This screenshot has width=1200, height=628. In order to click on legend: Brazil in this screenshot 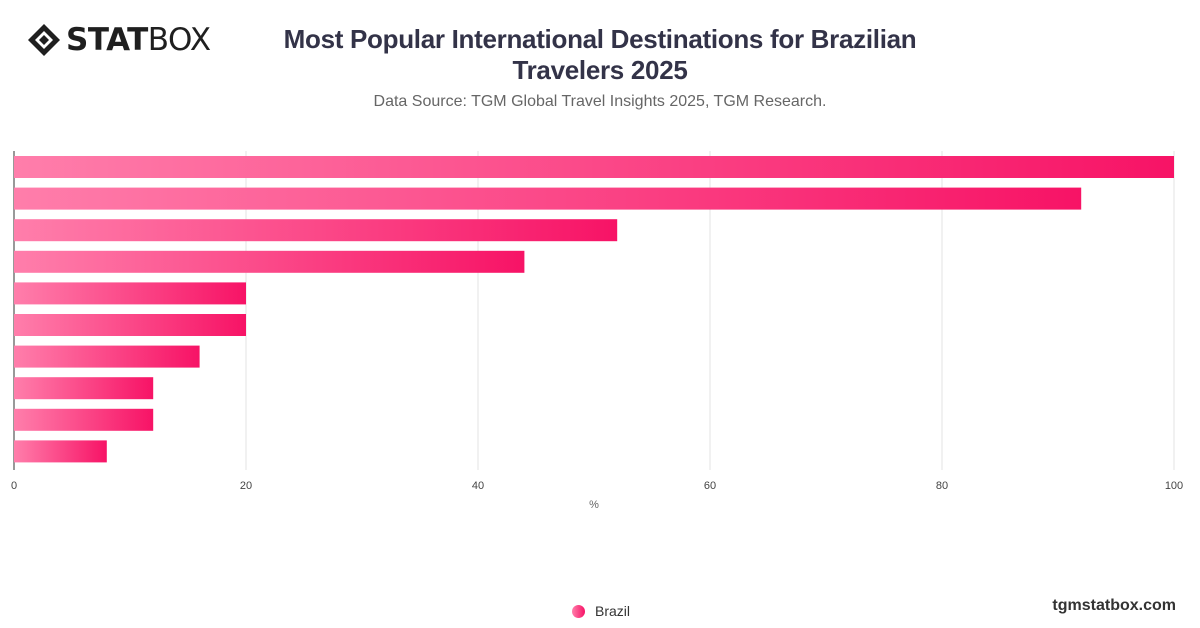, I will do `click(601, 611)`.